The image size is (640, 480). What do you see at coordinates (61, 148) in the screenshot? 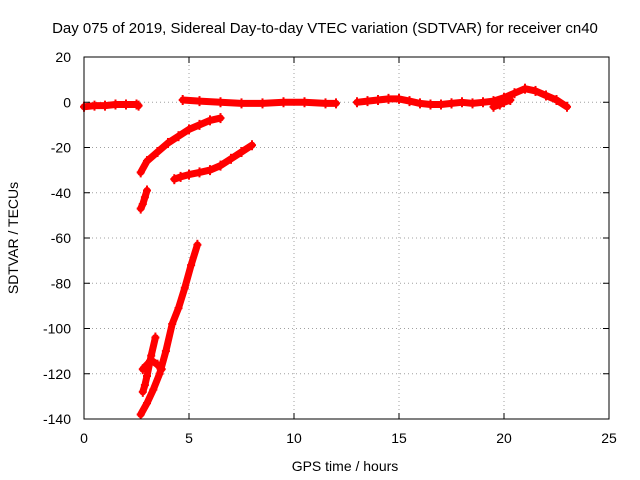
I see `y-tick-label: -20` at bounding box center [61, 148].